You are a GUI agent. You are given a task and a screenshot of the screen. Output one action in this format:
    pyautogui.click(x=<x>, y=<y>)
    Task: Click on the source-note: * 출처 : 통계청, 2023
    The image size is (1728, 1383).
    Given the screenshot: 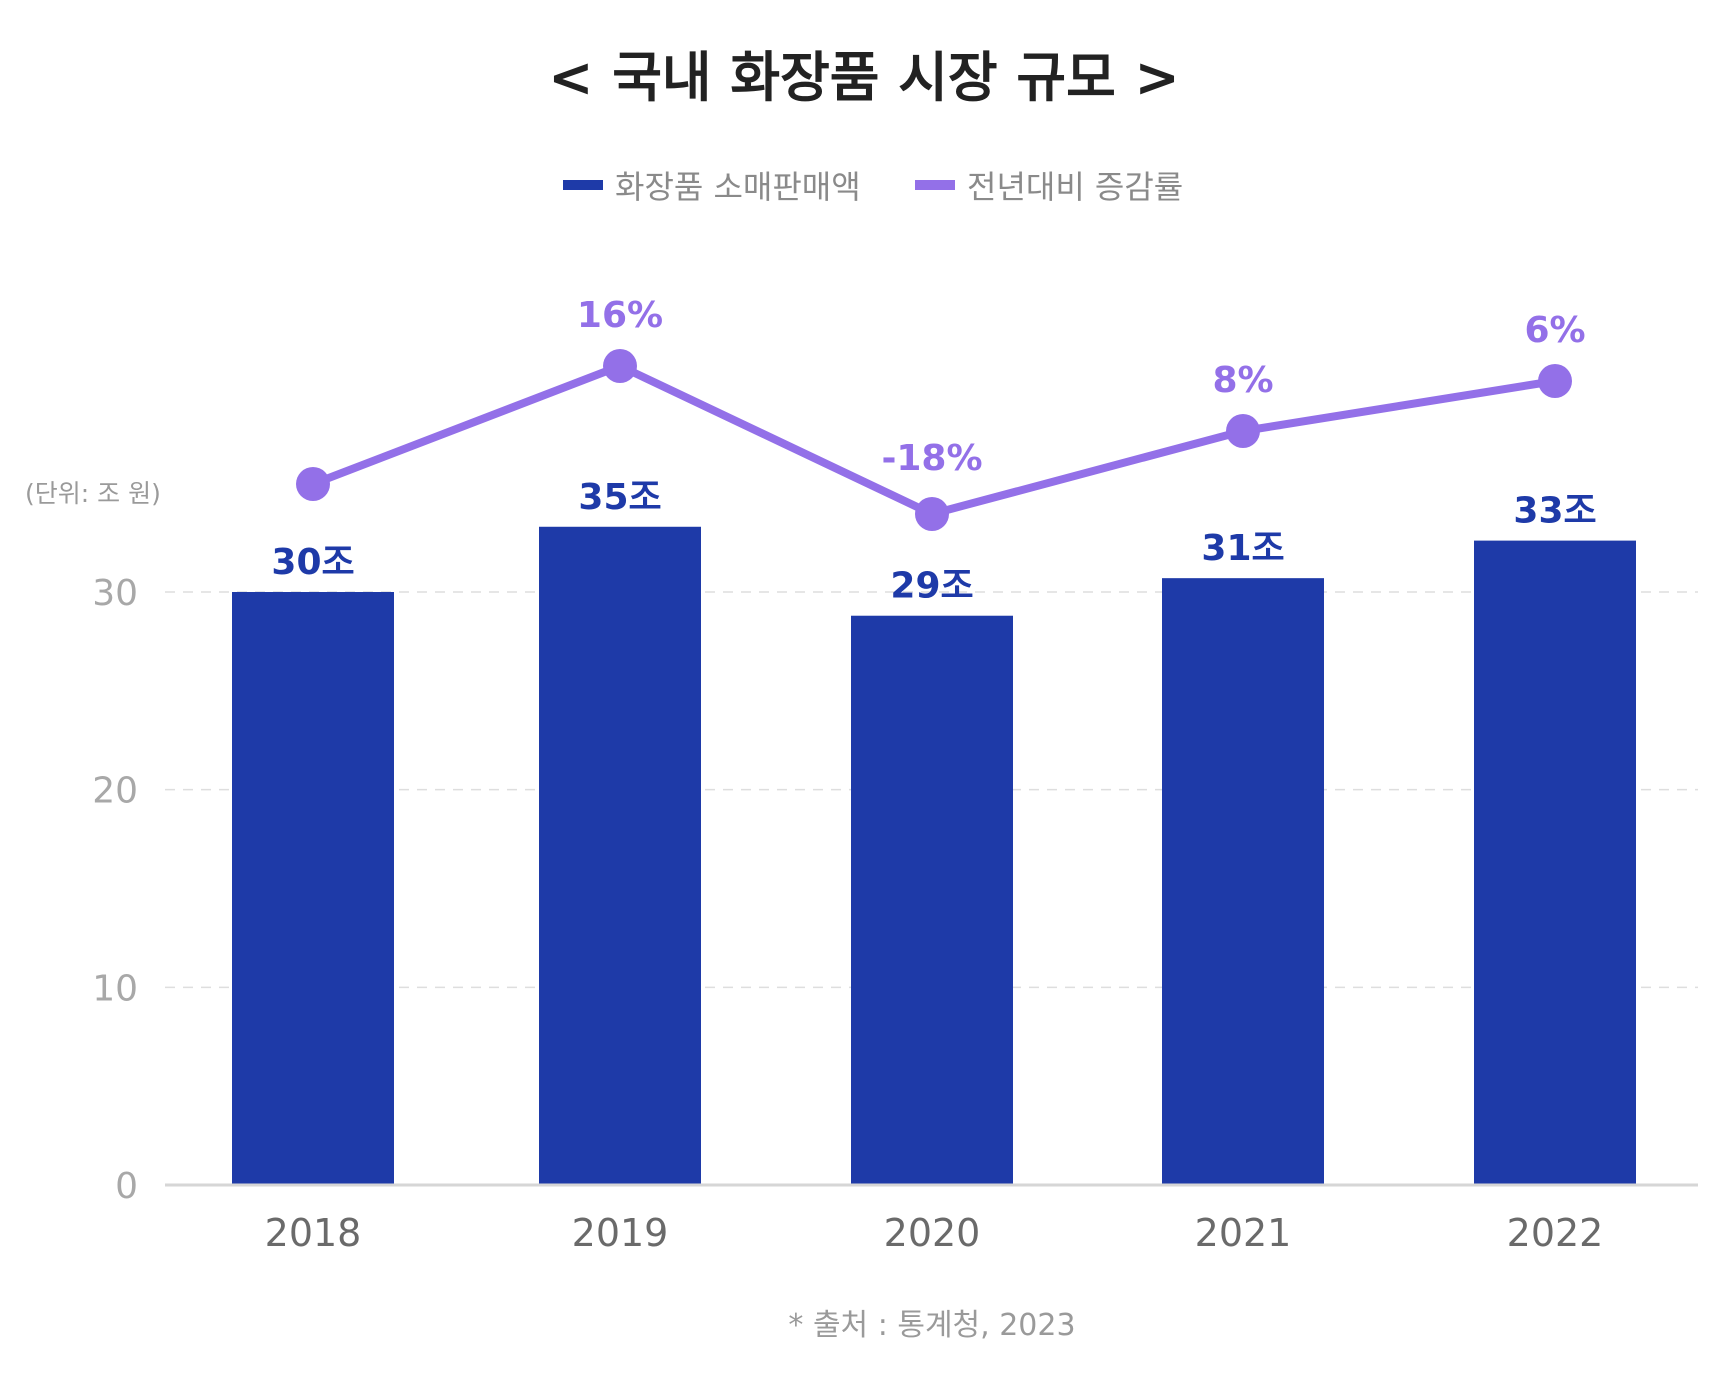 What is the action you would take?
    pyautogui.click(x=931, y=1325)
    